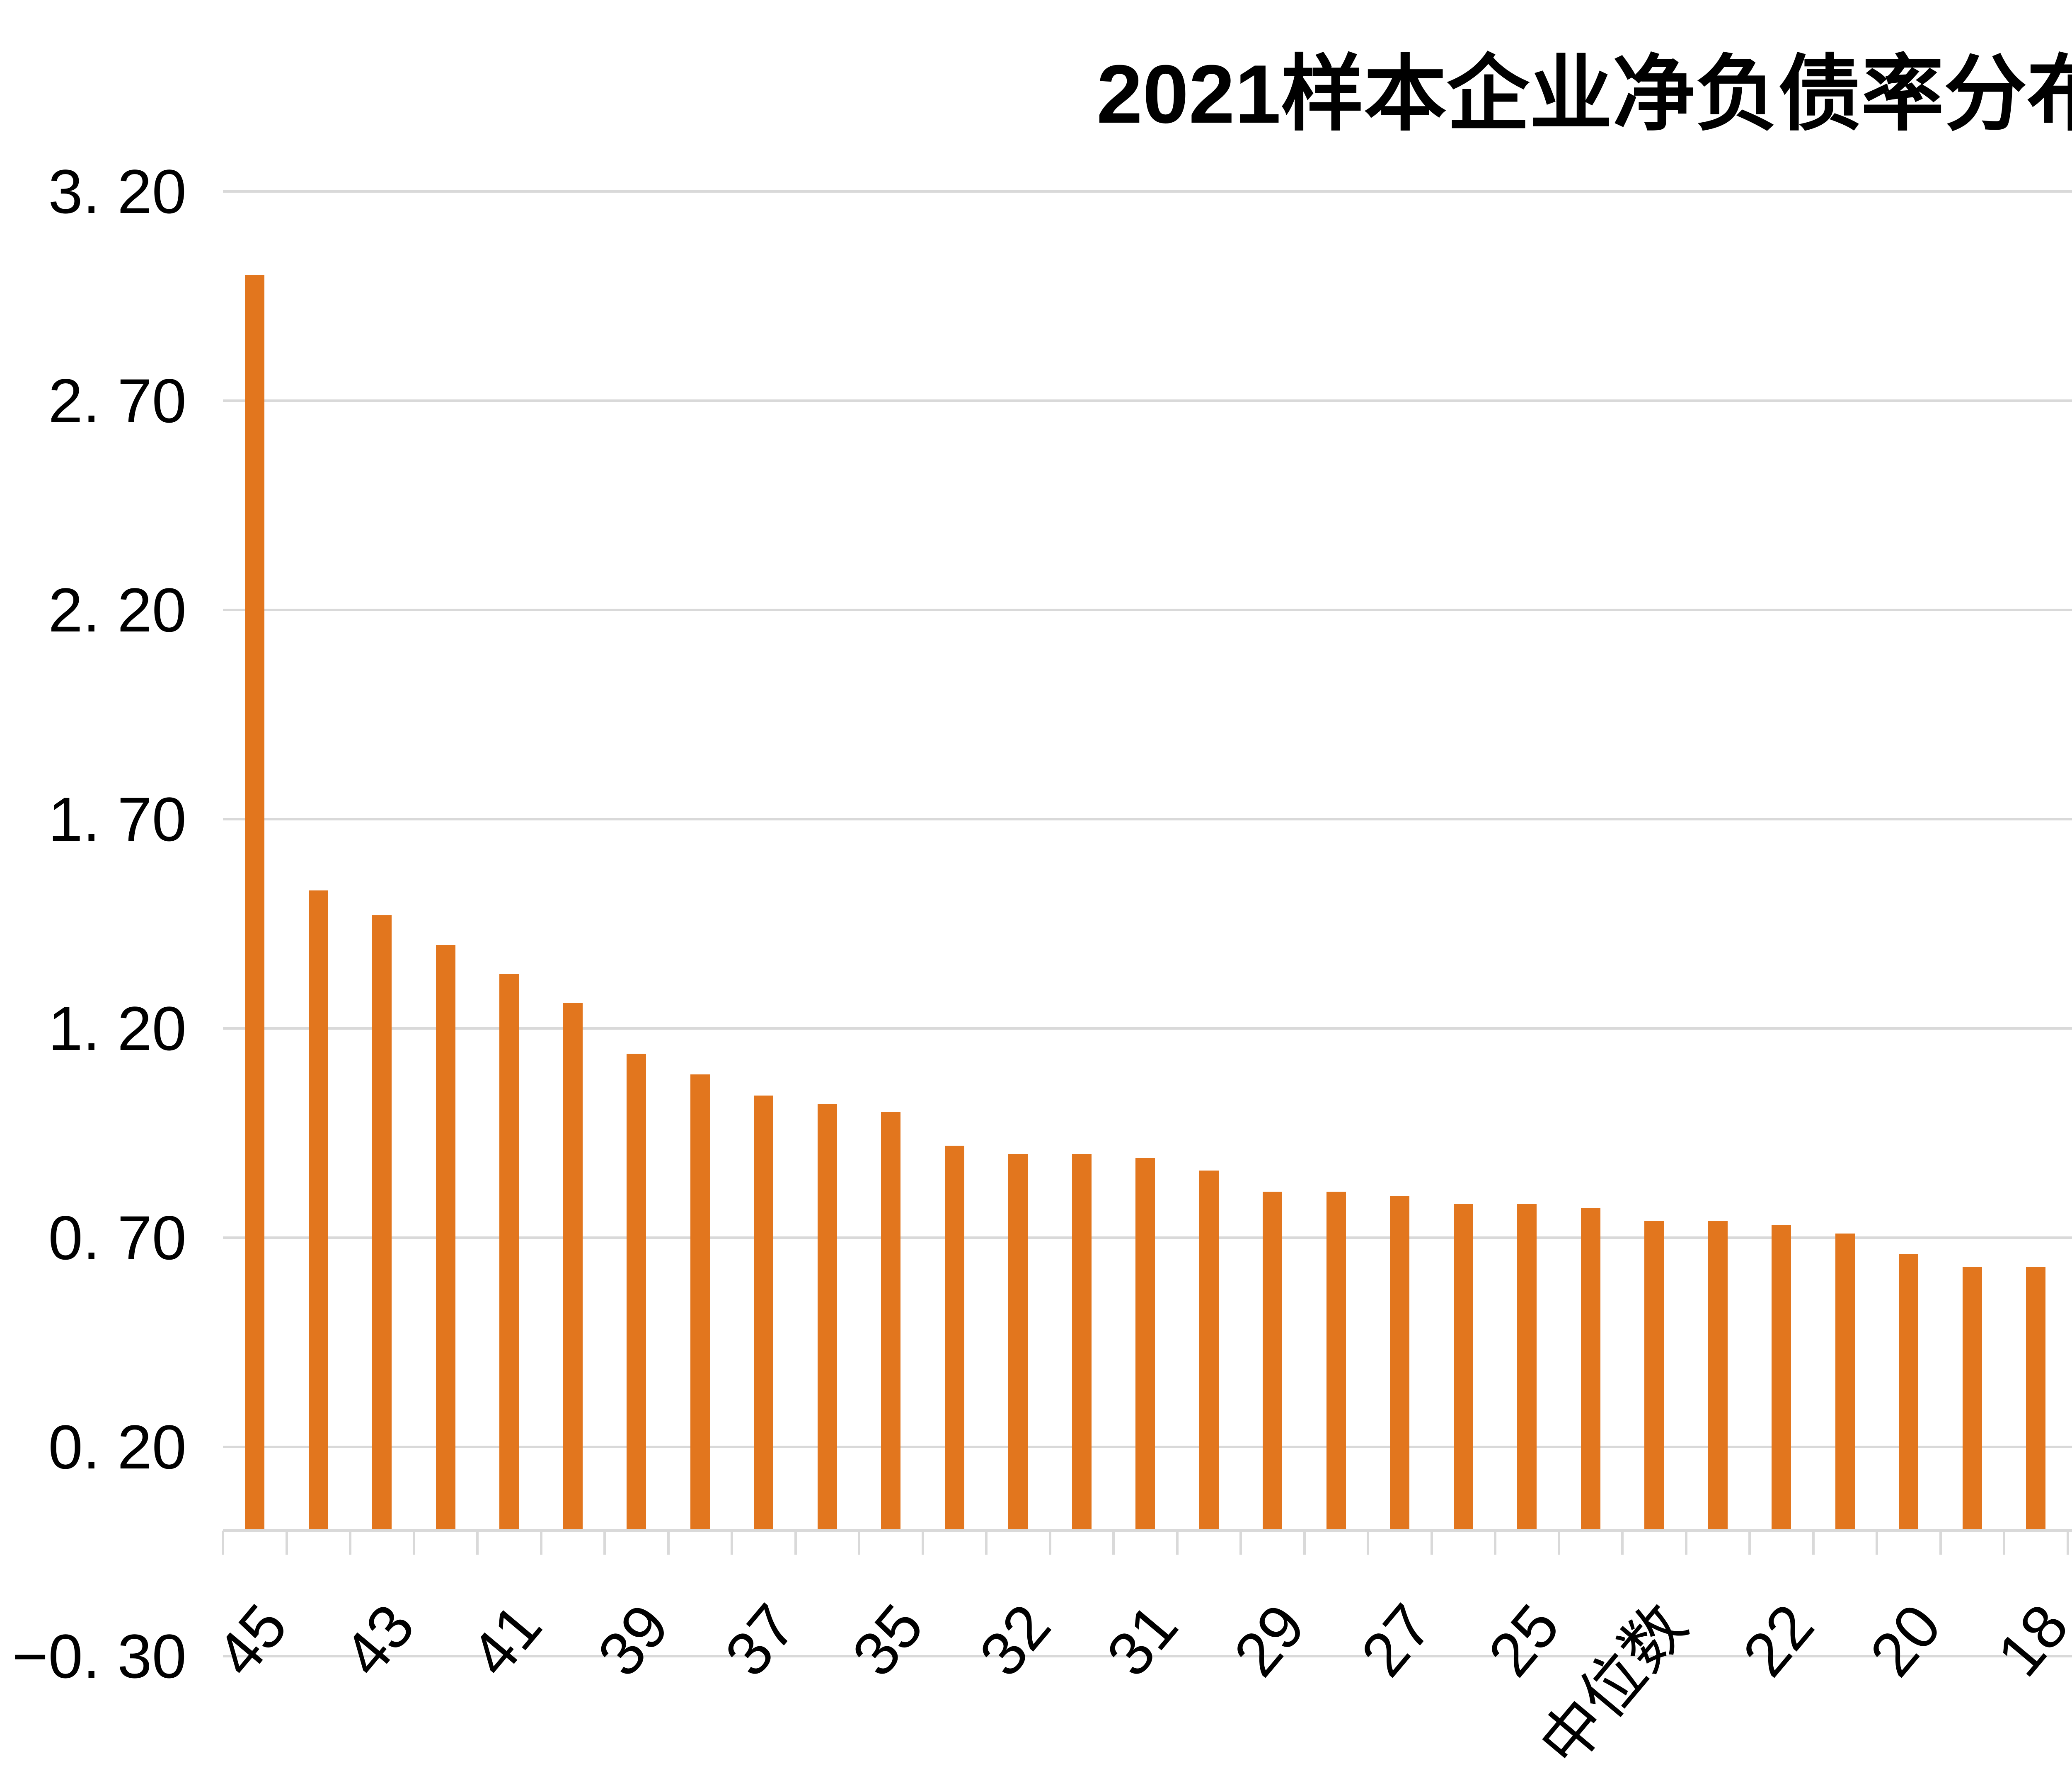  Describe the element at coordinates (117, 1447) in the screenshot. I see `y-tick-label: 0. 20` at that location.